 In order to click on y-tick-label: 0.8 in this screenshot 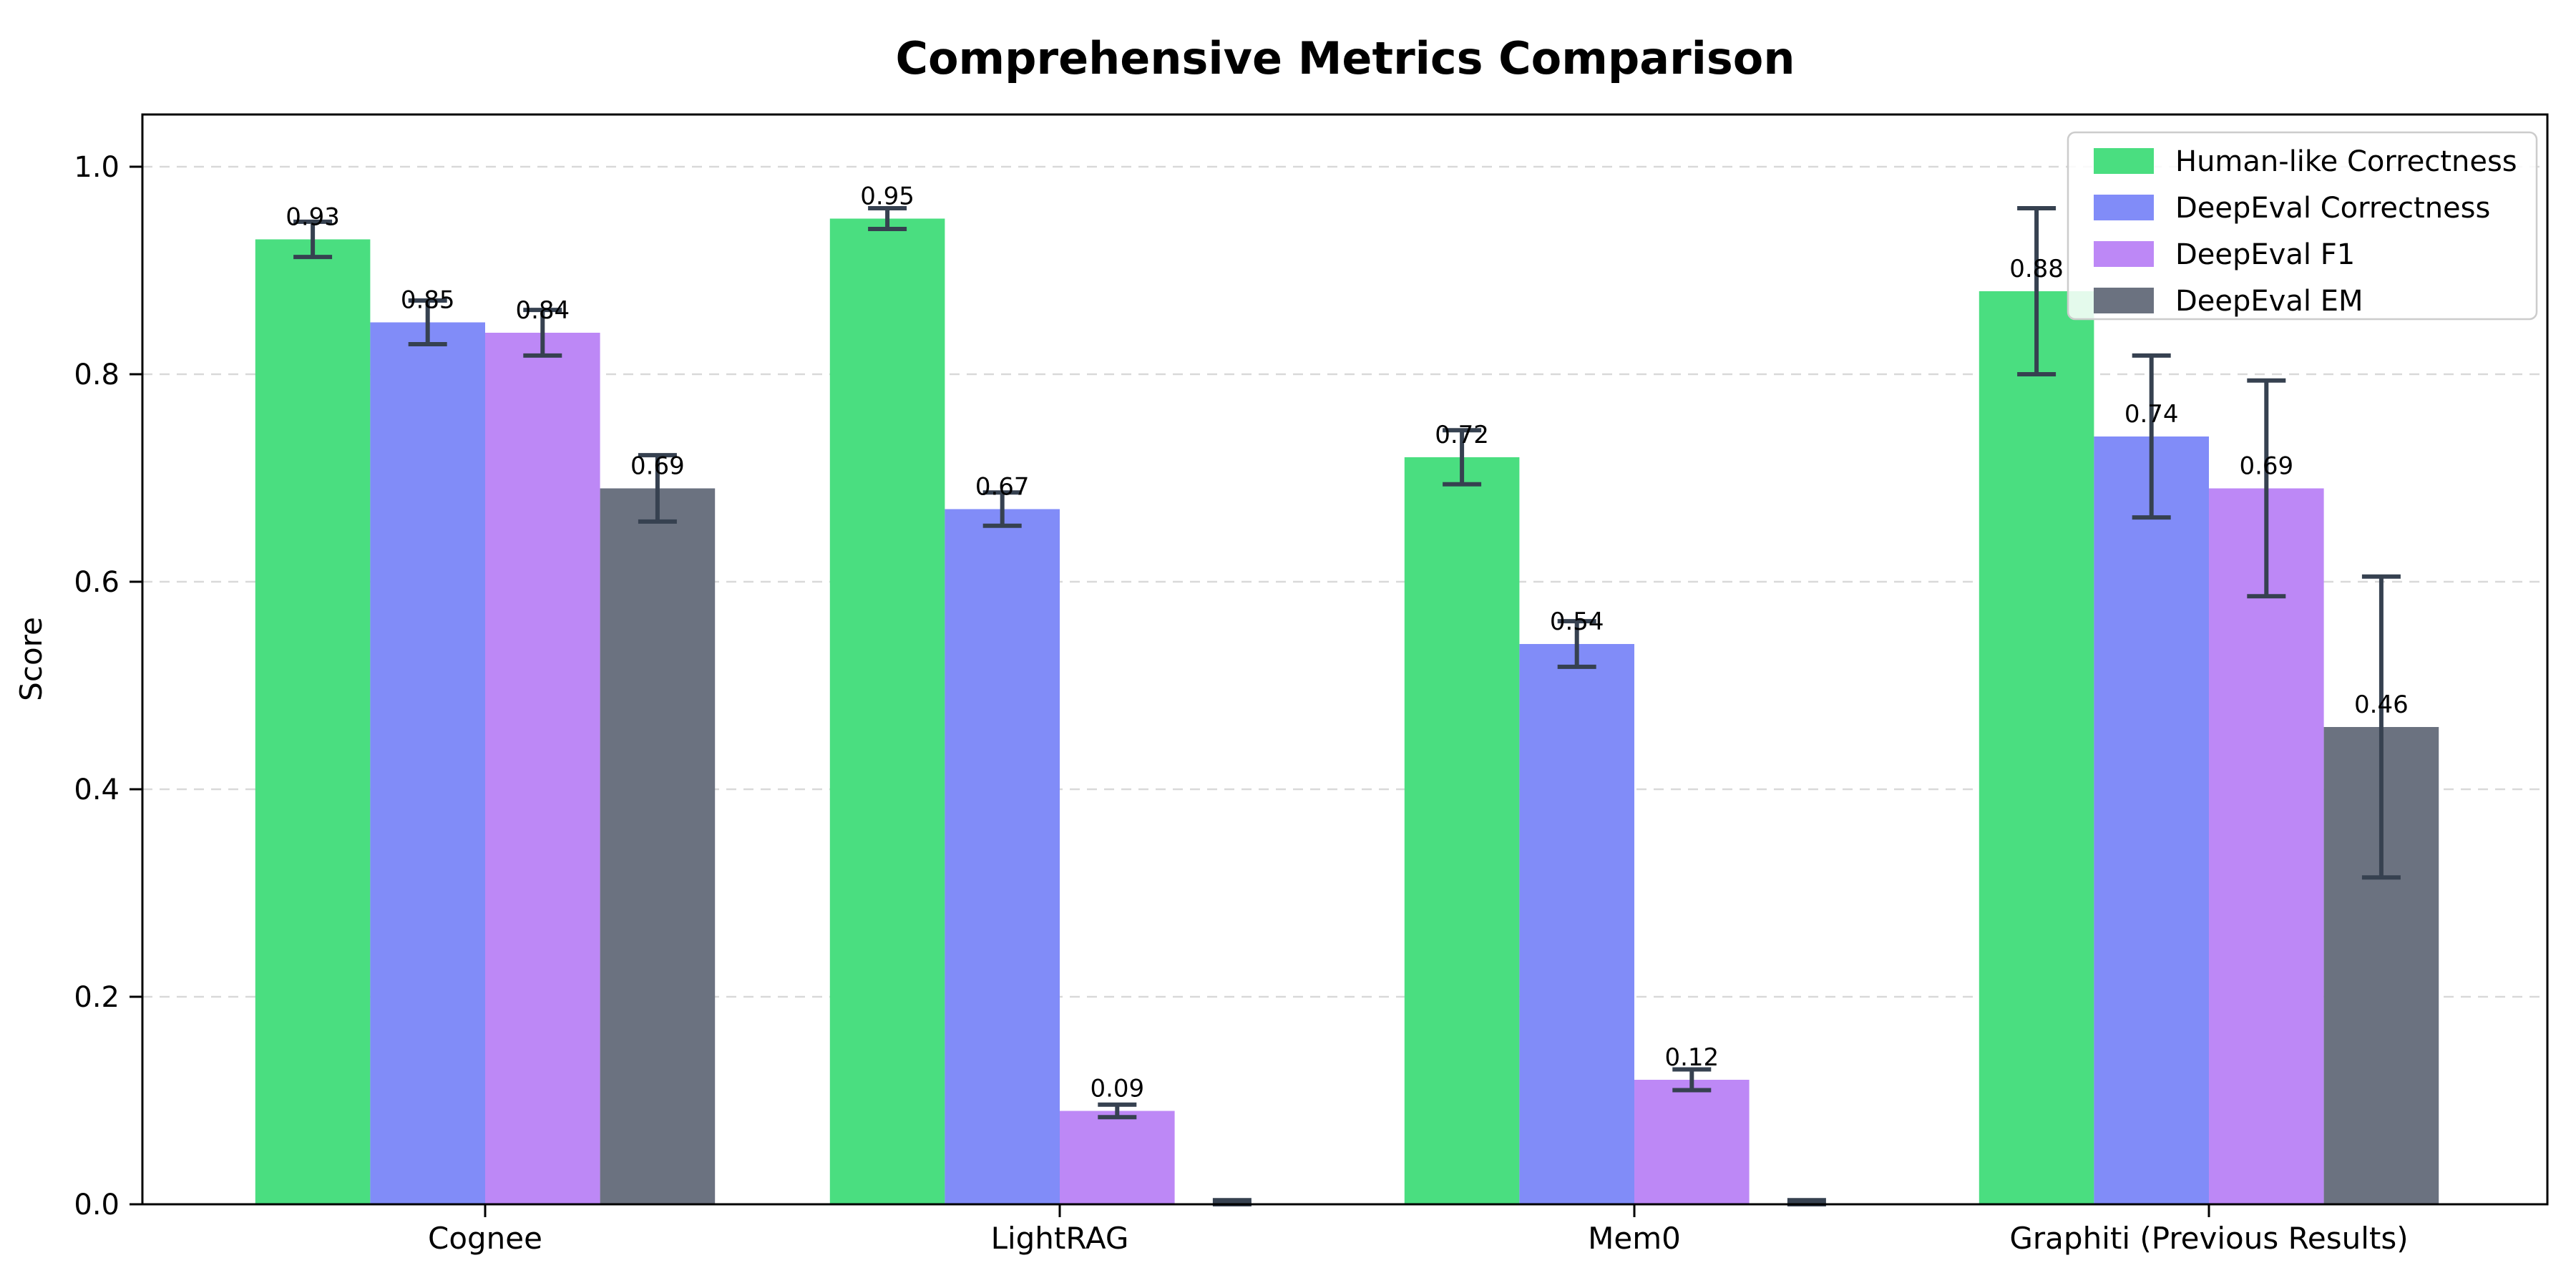, I will do `click(96, 374)`.